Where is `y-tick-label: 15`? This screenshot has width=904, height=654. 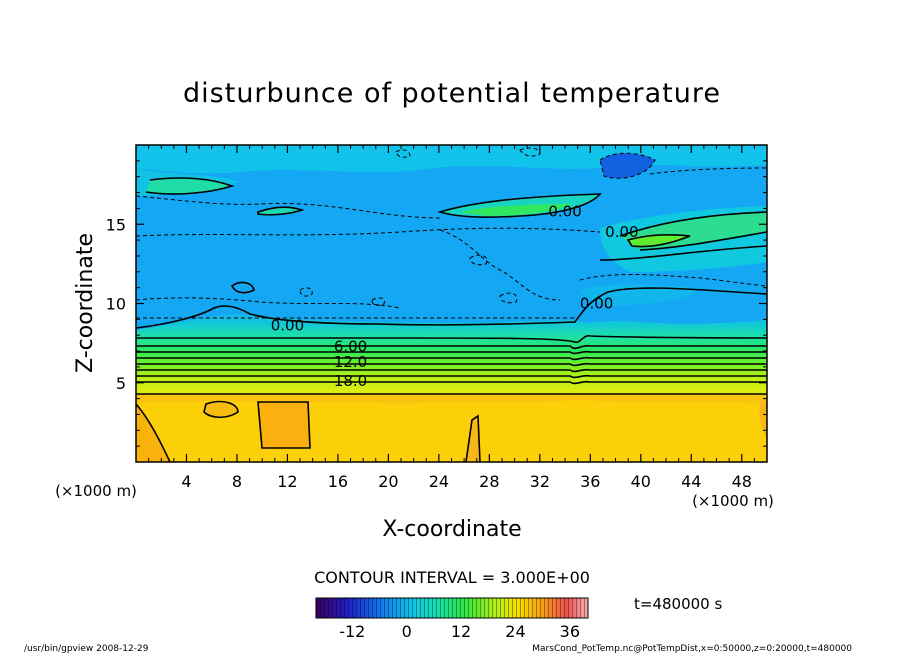
y-tick-label: 15 is located at coordinates (116, 224).